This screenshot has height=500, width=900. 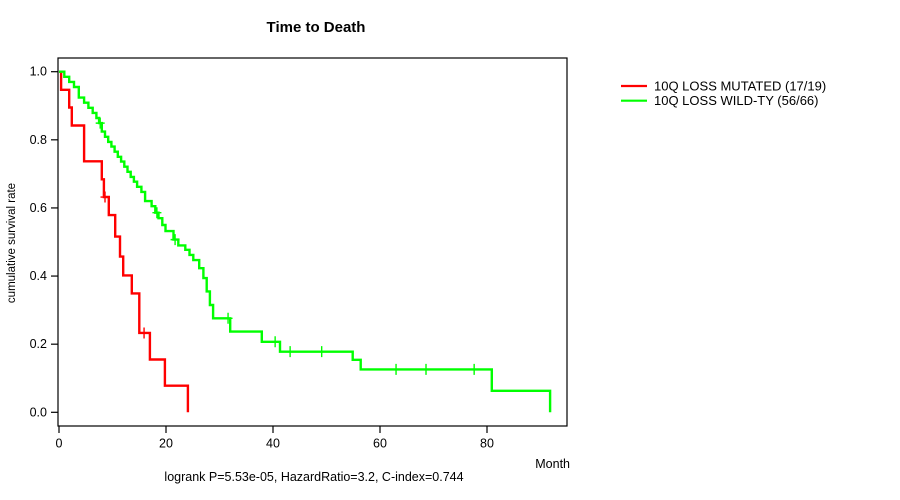 I want to click on y-tick-label: 0.2, so click(x=38, y=344).